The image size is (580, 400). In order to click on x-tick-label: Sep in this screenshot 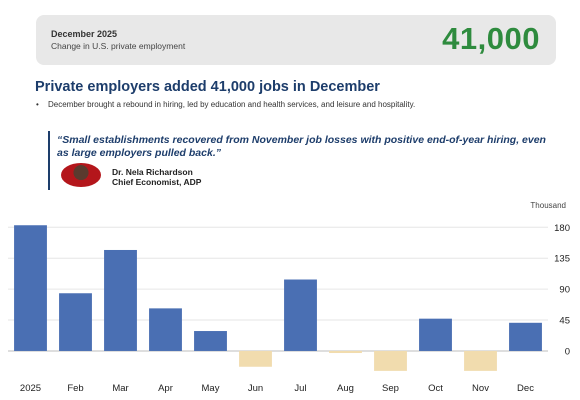, I will do `click(390, 388)`.